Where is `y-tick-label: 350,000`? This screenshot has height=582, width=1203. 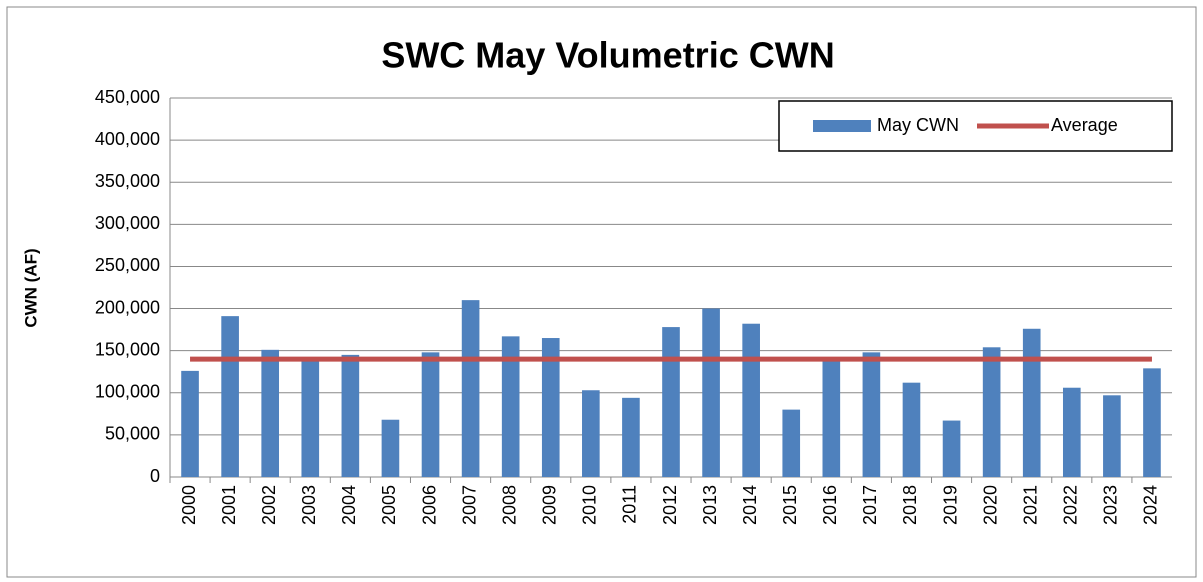 y-tick-label: 350,000 is located at coordinates (127, 181).